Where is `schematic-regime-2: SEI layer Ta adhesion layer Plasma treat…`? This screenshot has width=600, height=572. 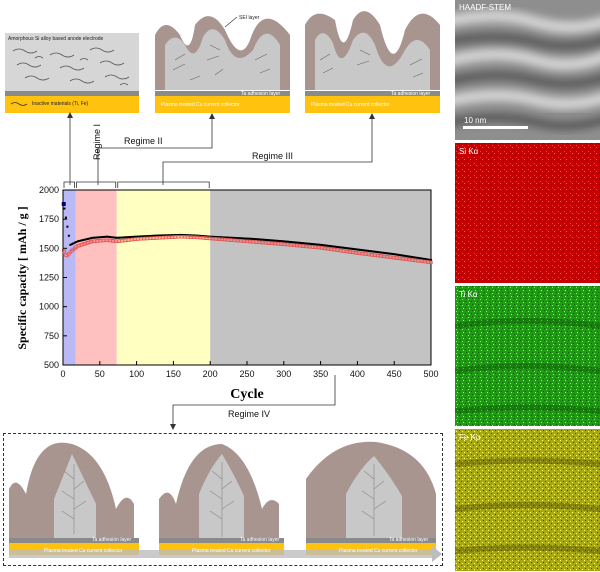 schematic-regime-2: SEI layer Ta adhesion layer Plasma treat… is located at coordinates (222, 59).